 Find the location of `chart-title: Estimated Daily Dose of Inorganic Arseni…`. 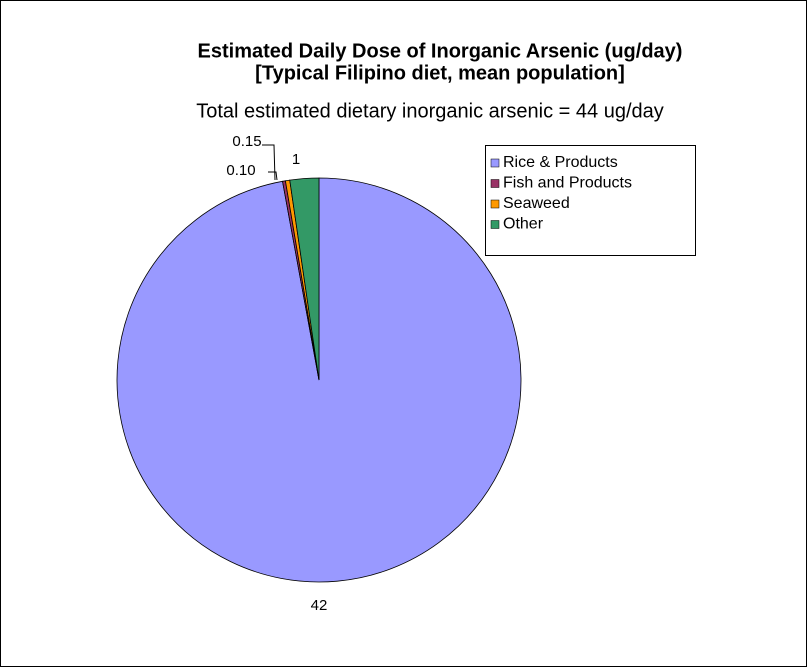

chart-title: Estimated Daily Dose of Inorganic Arseni… is located at coordinates (440, 51).